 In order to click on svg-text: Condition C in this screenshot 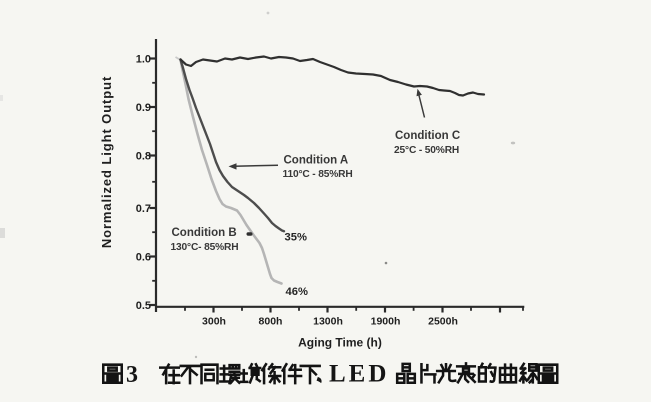, I will do `click(427, 136)`.